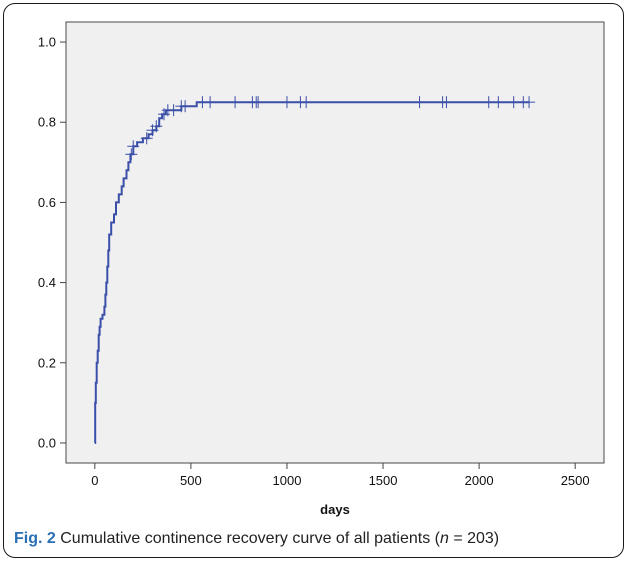 The image size is (629, 563). What do you see at coordinates (335, 509) in the screenshot?
I see `x-axis-label: days` at bounding box center [335, 509].